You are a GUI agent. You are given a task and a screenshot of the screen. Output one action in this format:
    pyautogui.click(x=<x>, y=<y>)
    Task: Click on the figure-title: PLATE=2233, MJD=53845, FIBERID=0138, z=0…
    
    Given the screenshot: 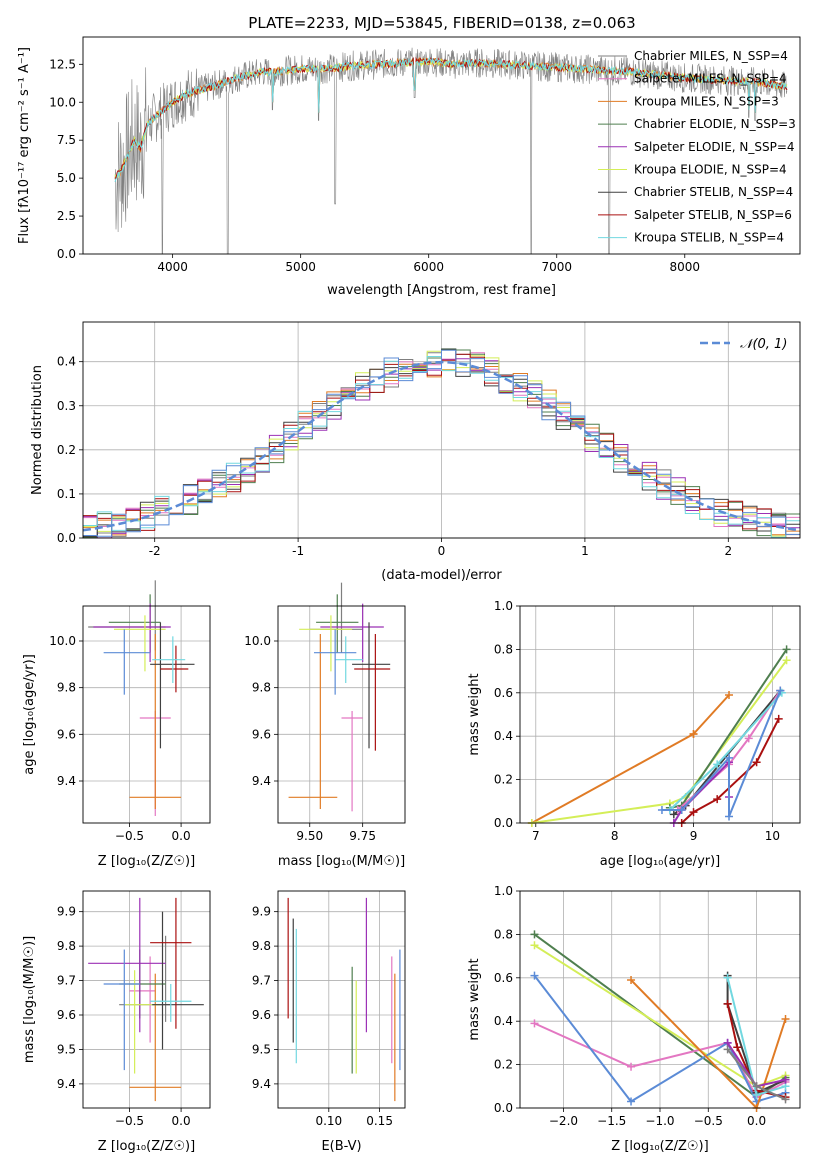 What is the action you would take?
    pyautogui.click(x=441, y=23)
    